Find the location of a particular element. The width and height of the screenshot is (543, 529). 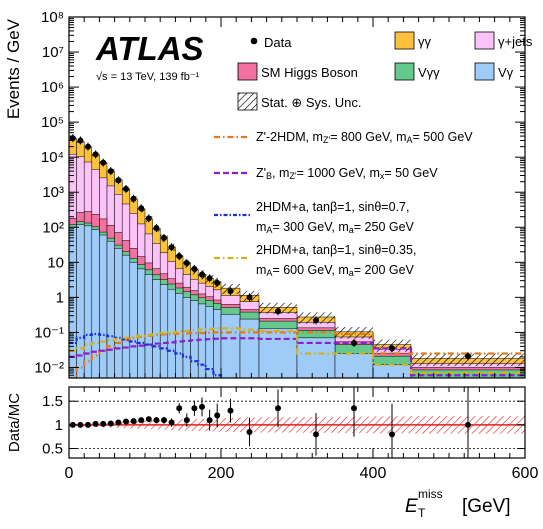

signal-legend-label: mA= 300 GeV, ma= 250 GeV is located at coordinates (335, 227).